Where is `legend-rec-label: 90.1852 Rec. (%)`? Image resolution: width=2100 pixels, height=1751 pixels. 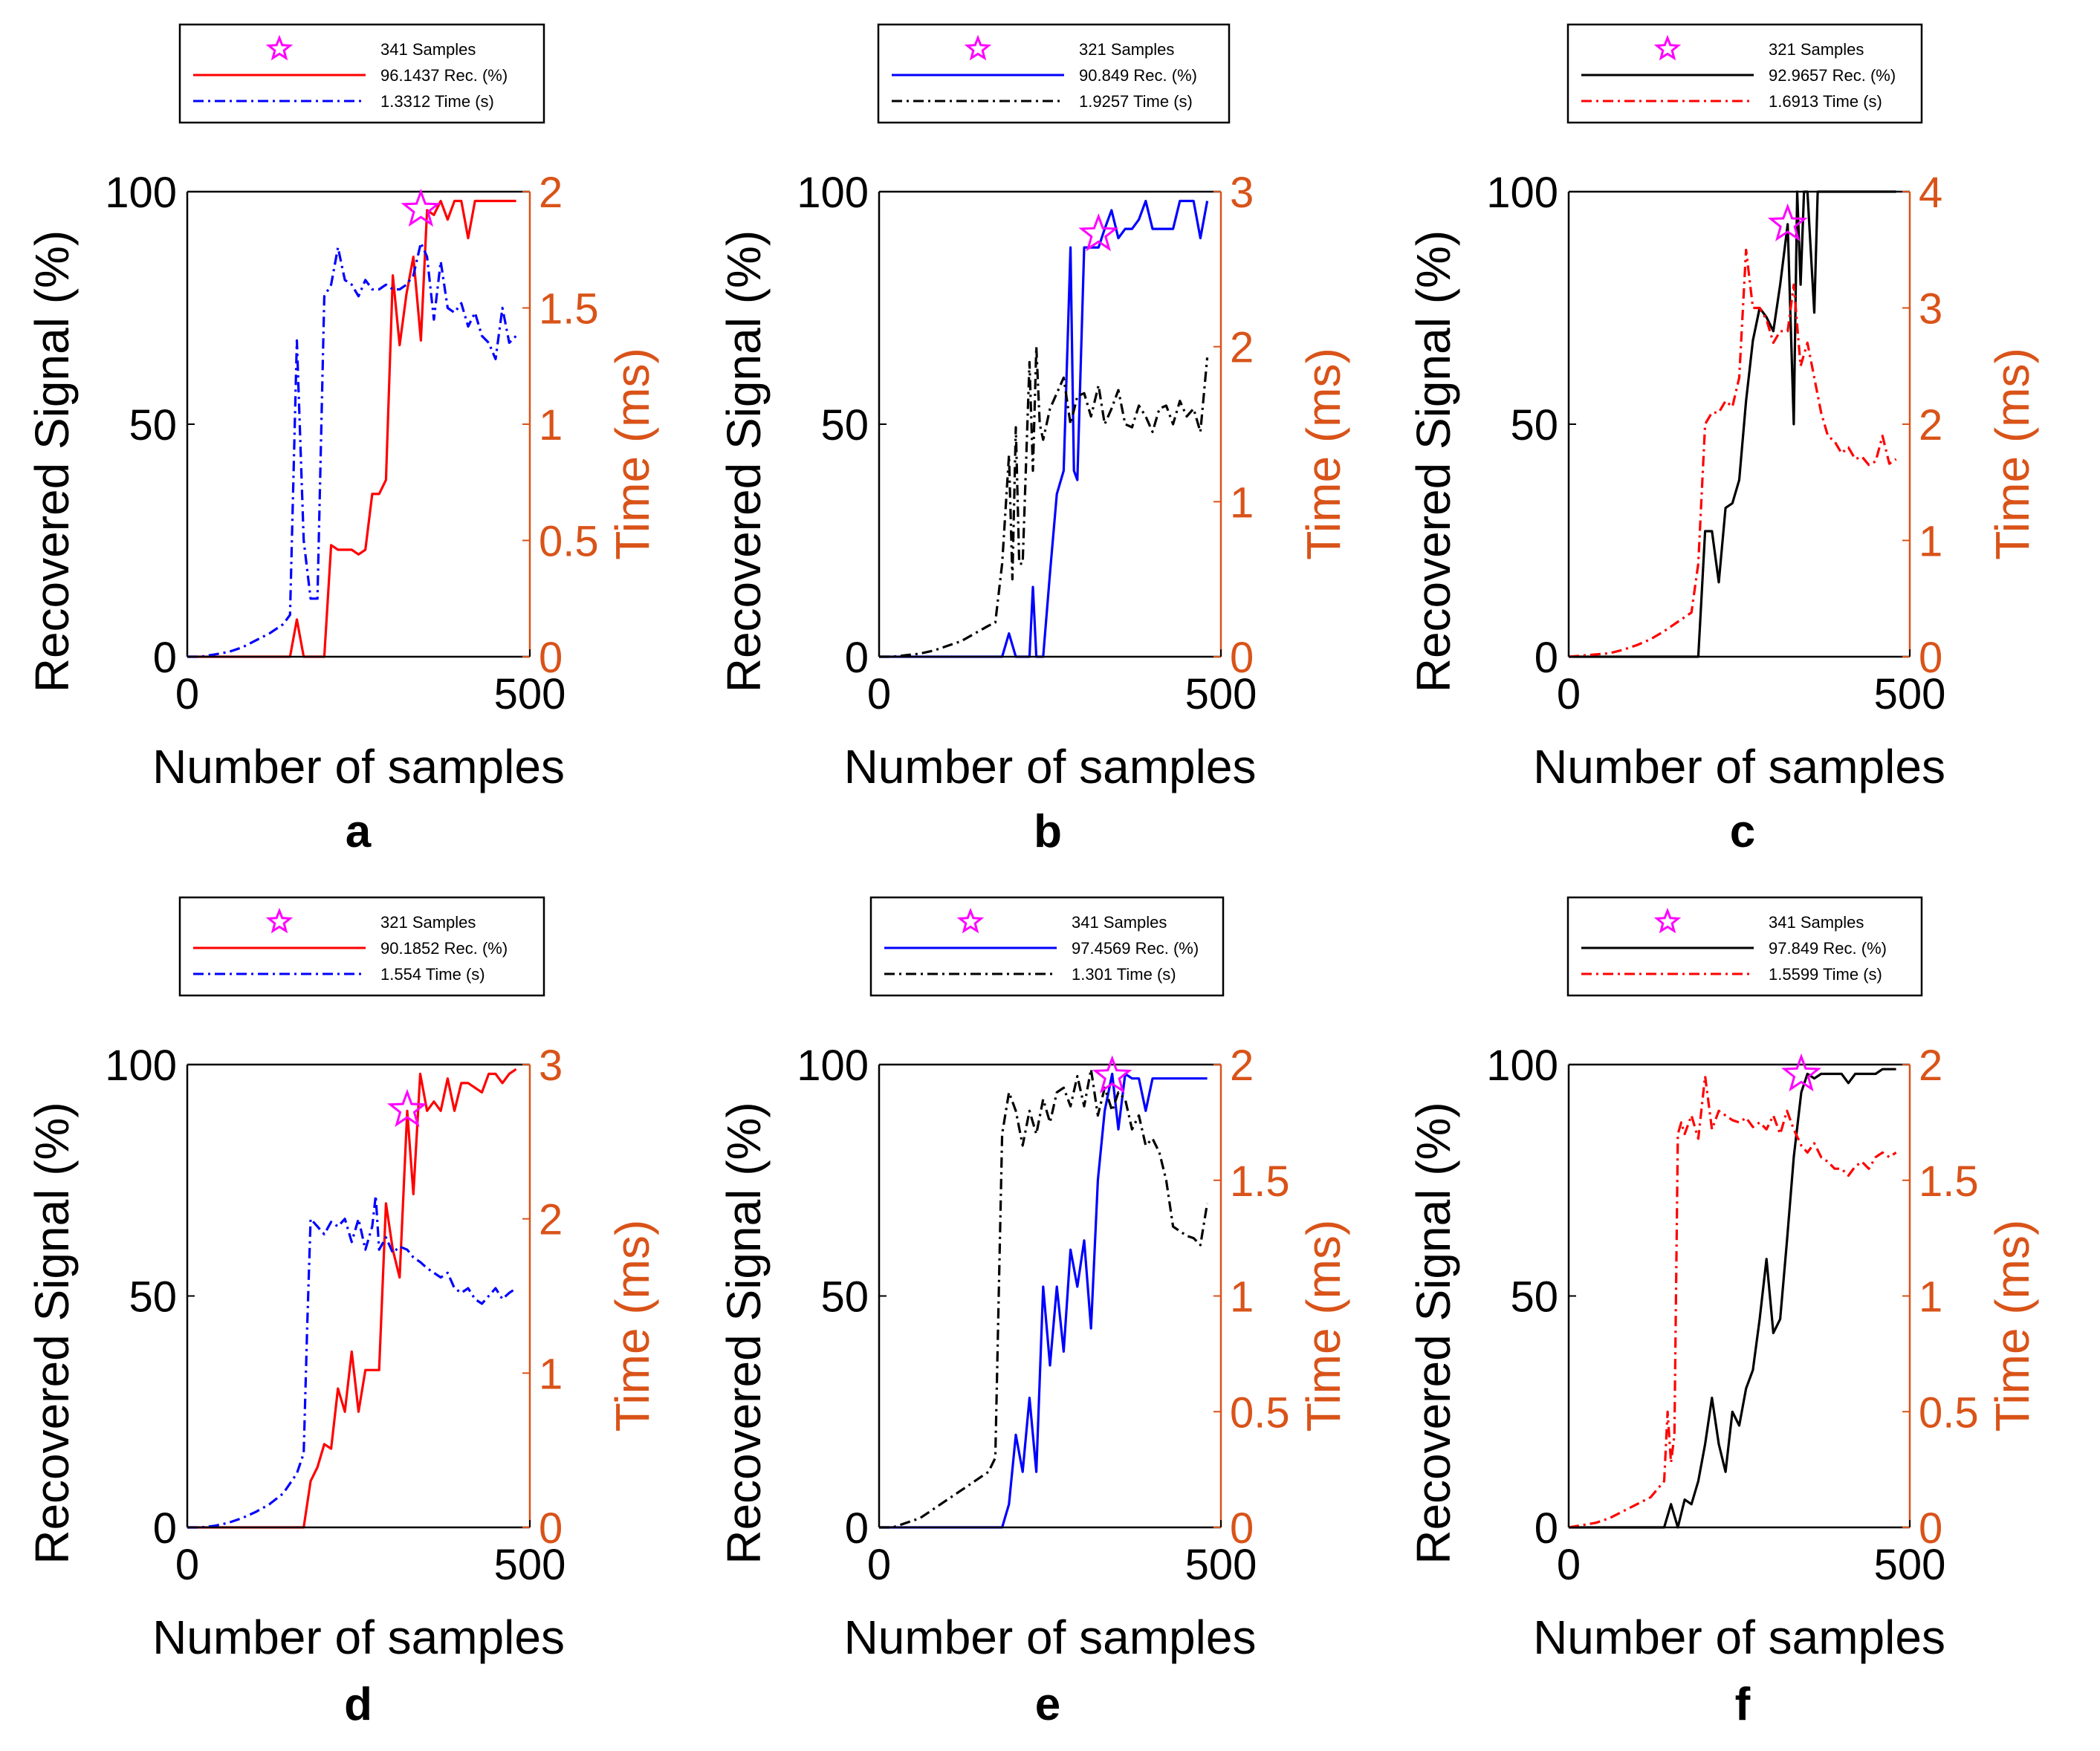 legend-rec-label: 90.1852 Rec. (%) is located at coordinates (444, 948).